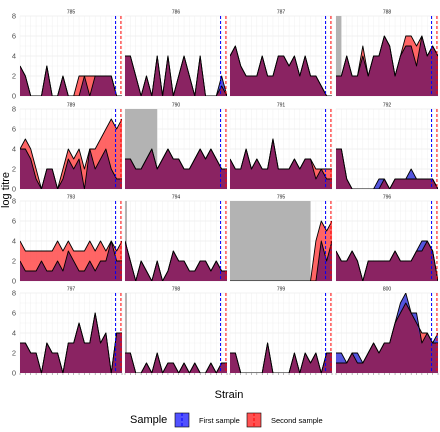 The width and height of the screenshot is (440, 432). I want to click on panel-792: 792, so click(387, 146).